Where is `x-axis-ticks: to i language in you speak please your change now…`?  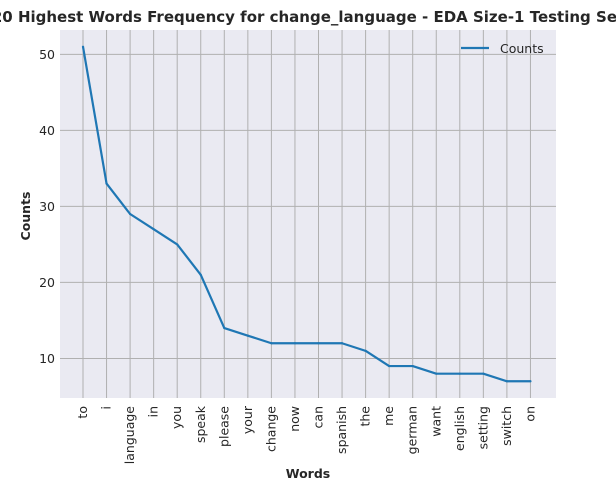 x-axis-ticks: to i language in you speak please your change now… is located at coordinates (306, 434).